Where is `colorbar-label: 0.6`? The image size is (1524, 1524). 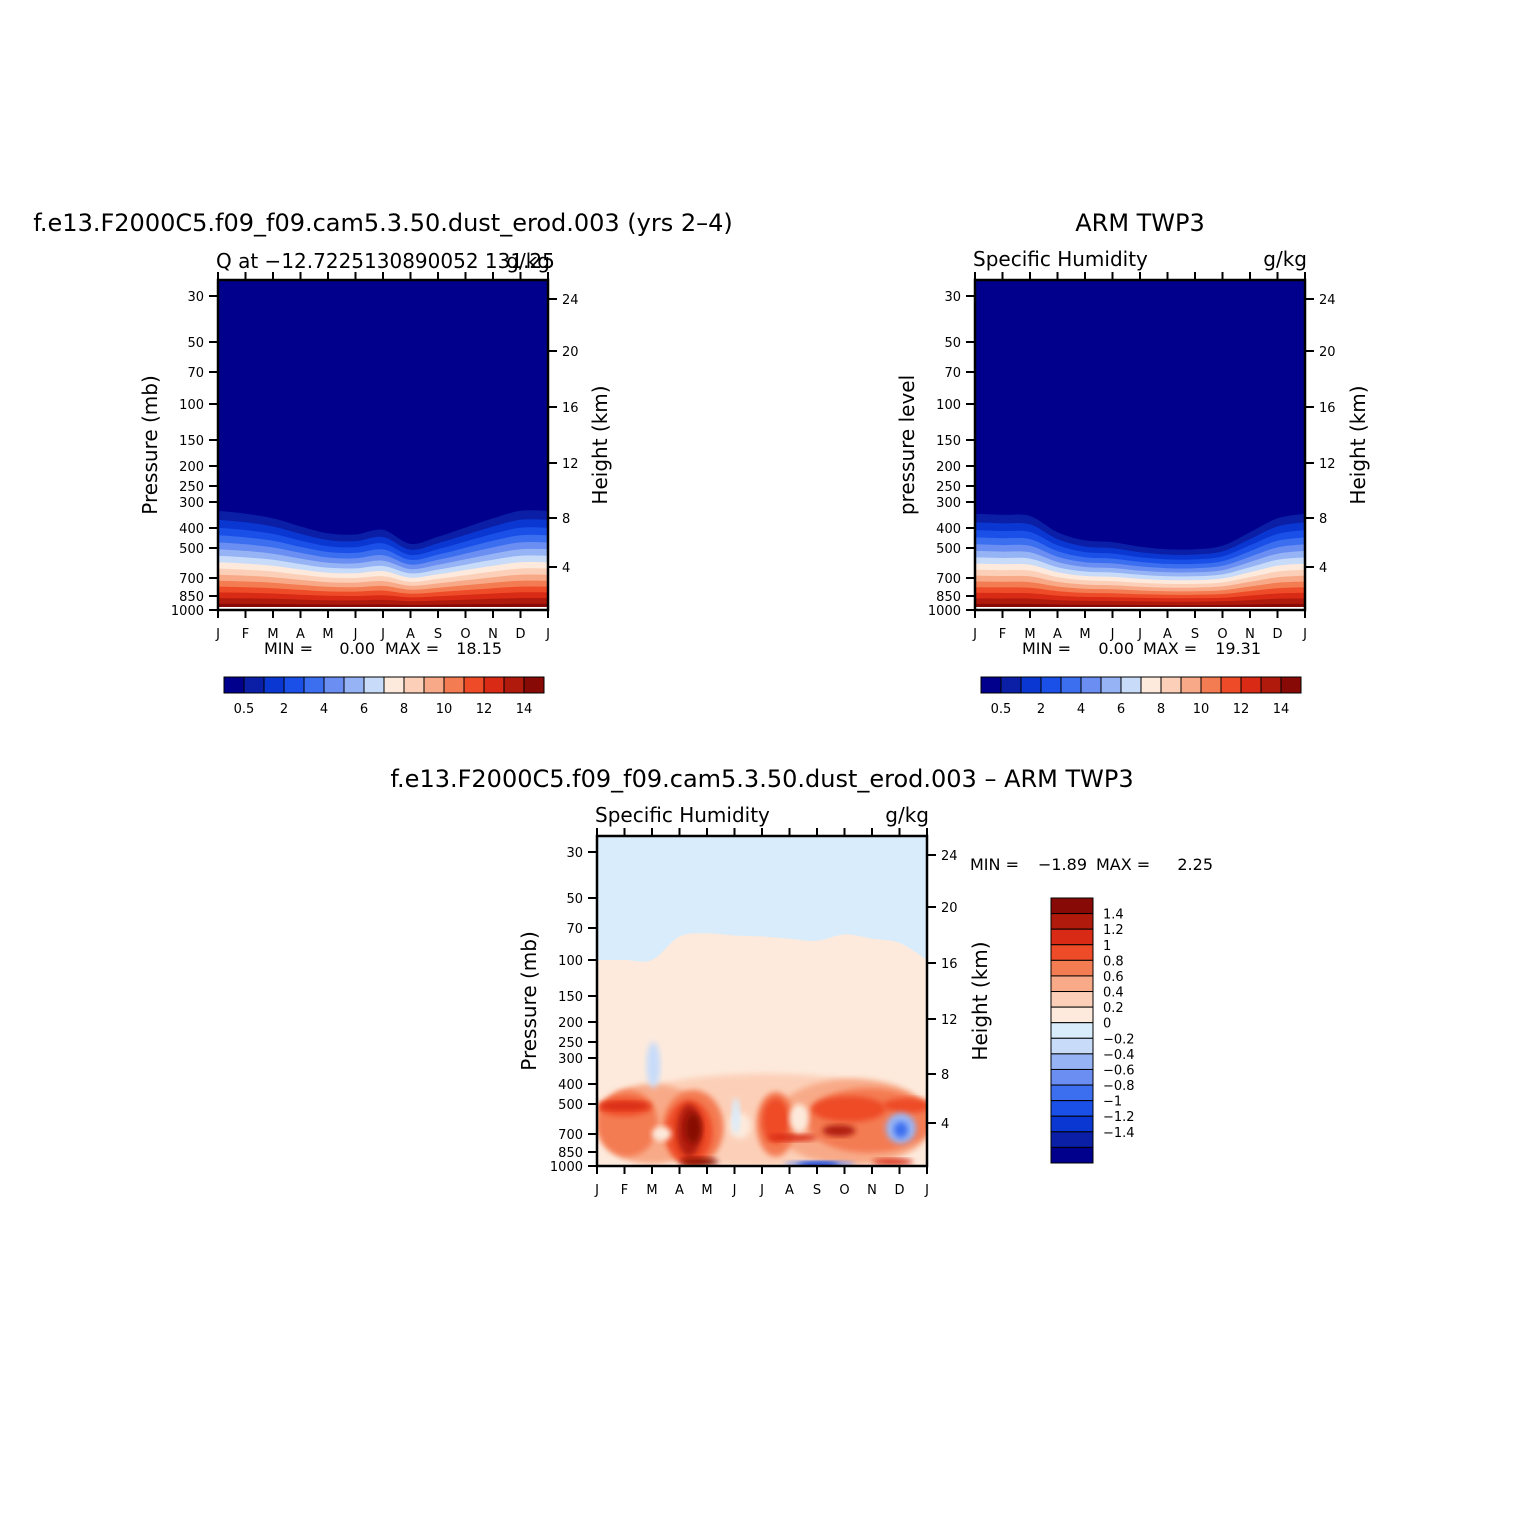
colorbar-label: 0.6 is located at coordinates (1113, 977).